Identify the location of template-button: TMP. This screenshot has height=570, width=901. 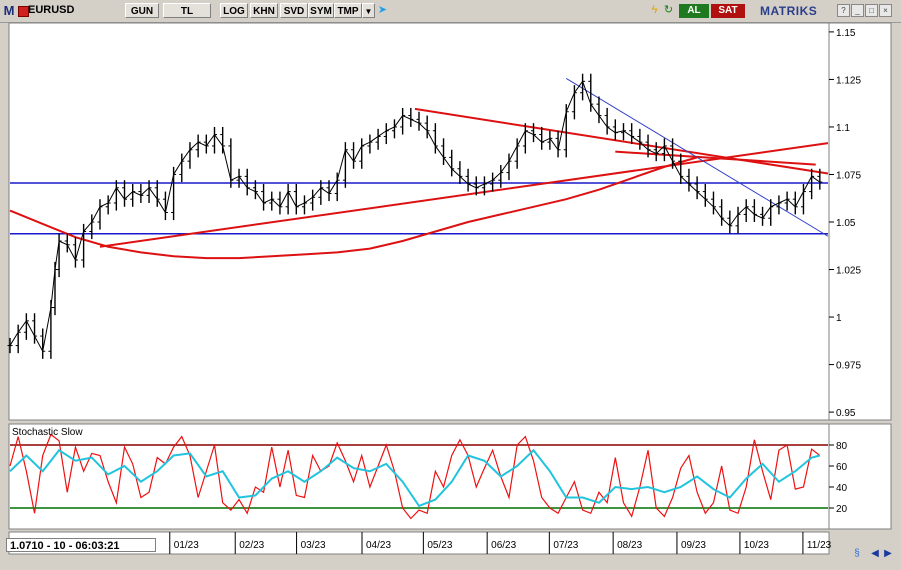
(348, 10).